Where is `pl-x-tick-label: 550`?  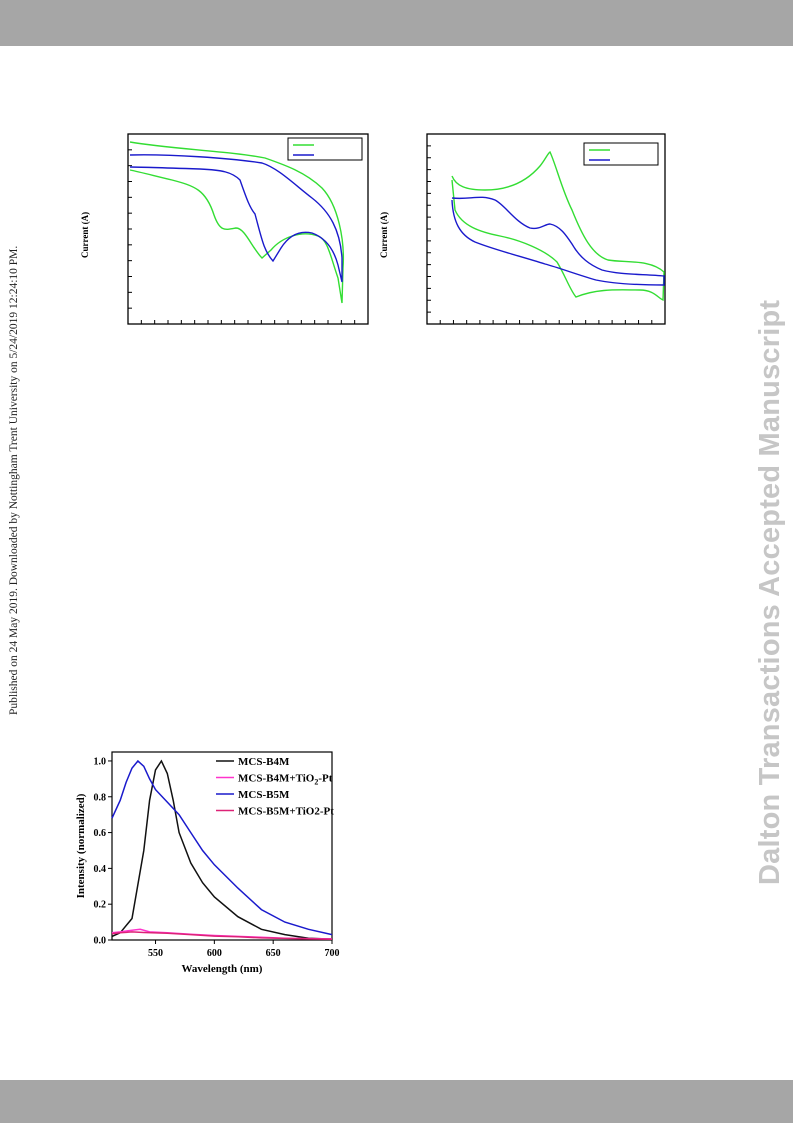 pl-x-tick-label: 550 is located at coordinates (155, 953).